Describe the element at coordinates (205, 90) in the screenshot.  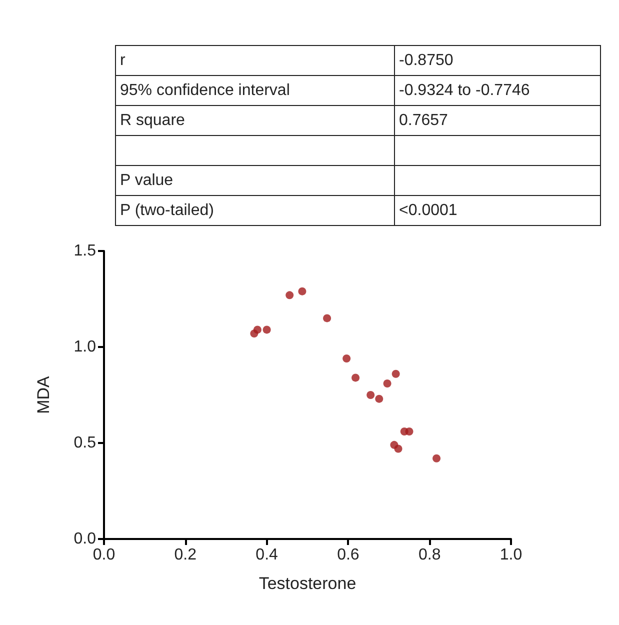
I see `text: 95% confidence interval` at that location.